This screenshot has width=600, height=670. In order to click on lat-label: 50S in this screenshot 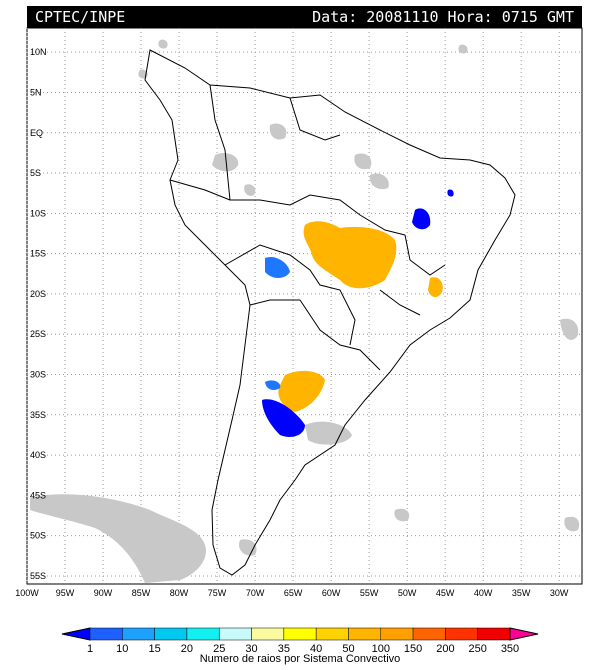, I will do `click(38, 536)`.